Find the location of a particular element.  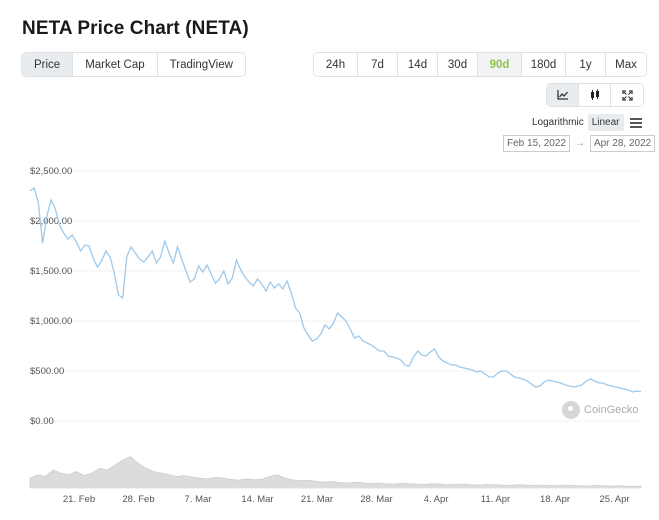

y-tick-label: $1,000.00 is located at coordinates (51, 321).